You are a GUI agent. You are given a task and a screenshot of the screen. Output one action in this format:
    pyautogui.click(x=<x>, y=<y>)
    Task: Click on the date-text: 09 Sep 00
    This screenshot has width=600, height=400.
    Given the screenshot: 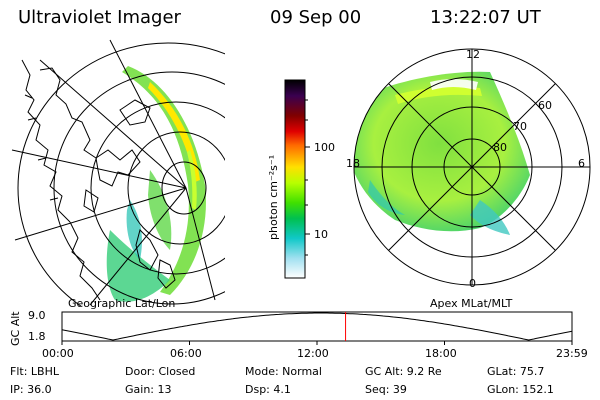 What is the action you would take?
    pyautogui.click(x=316, y=17)
    